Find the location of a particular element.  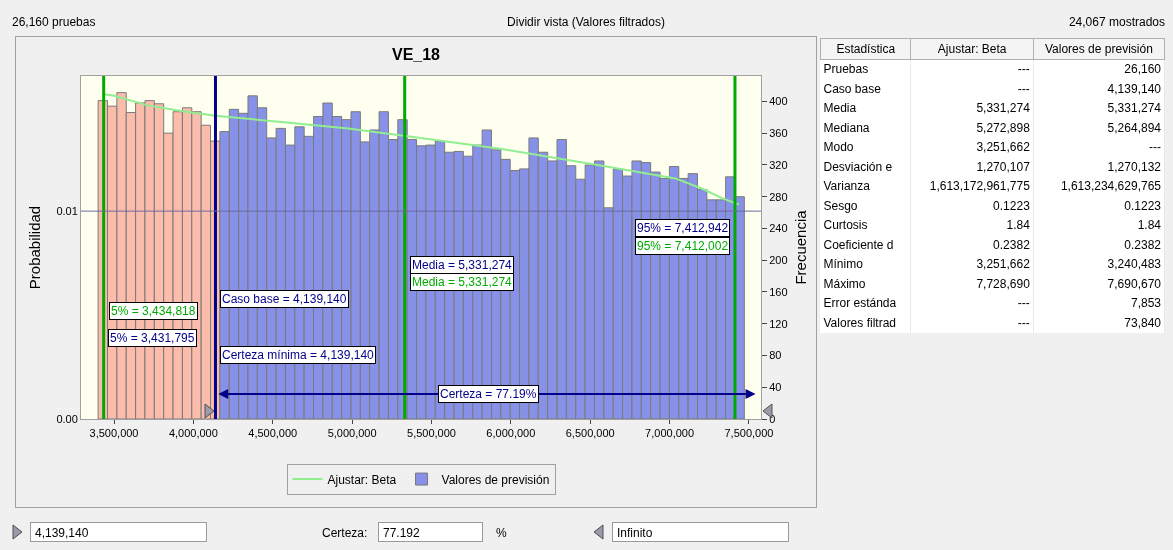

text: 73,840 is located at coordinates (1099, 323).